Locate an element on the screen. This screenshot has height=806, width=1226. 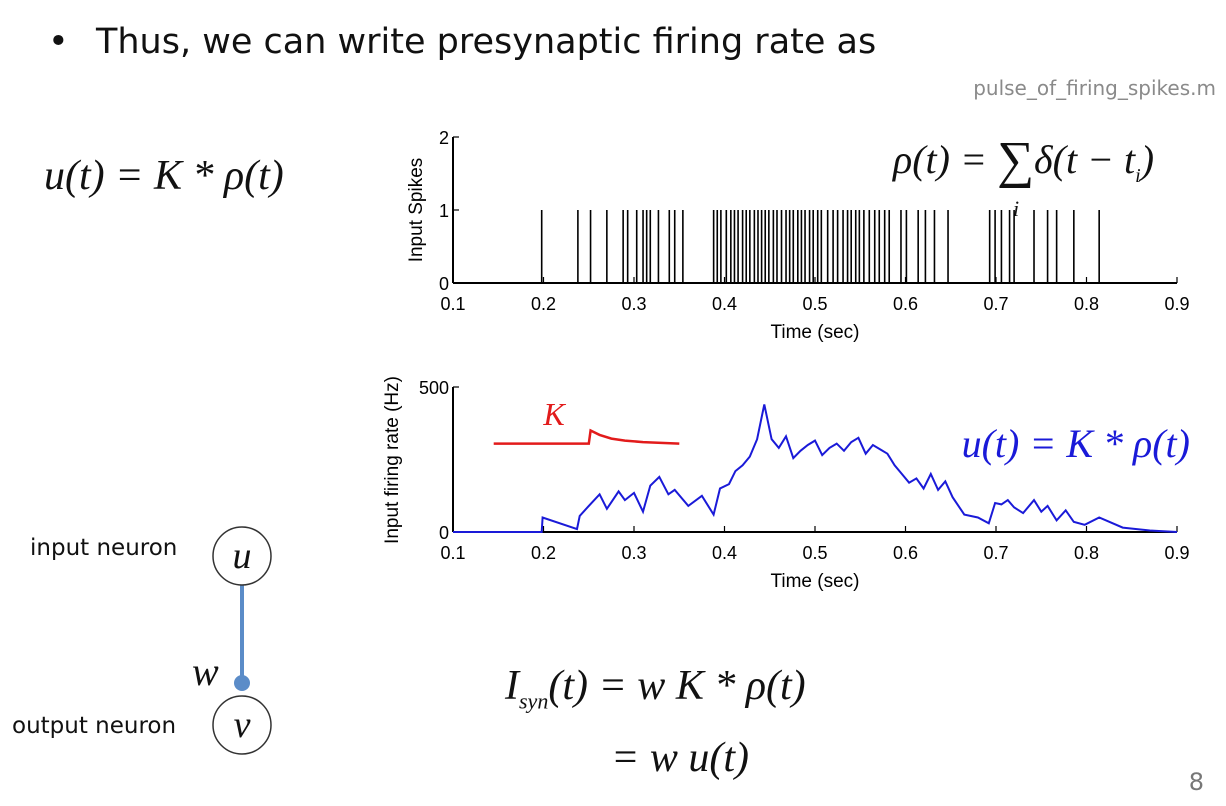
equation-synaptic-current-simplified: = w u(t) is located at coordinates (680, 758).